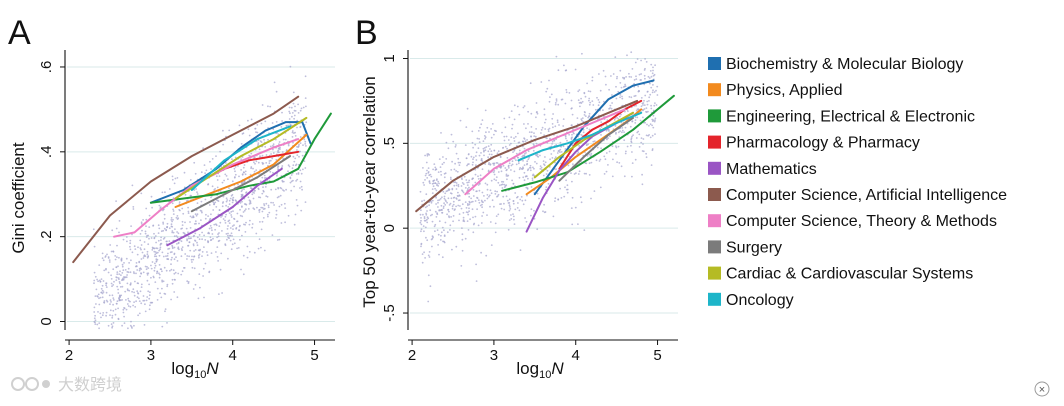  What do you see at coordinates (714, 299) in the screenshot?
I see `legend-swatch` at bounding box center [714, 299].